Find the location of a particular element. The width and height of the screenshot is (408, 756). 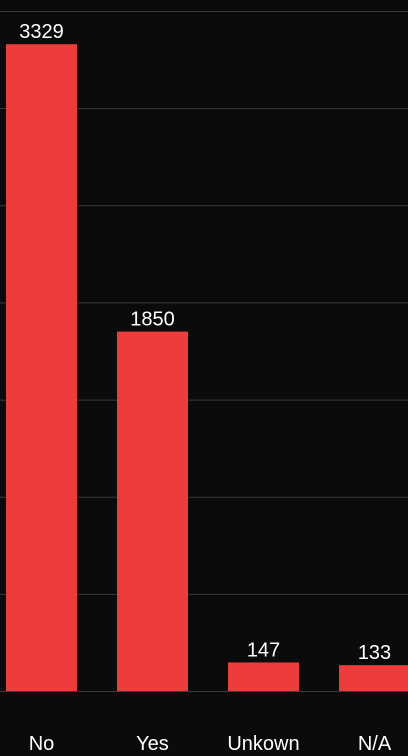

value-label: 133 is located at coordinates (374, 653).